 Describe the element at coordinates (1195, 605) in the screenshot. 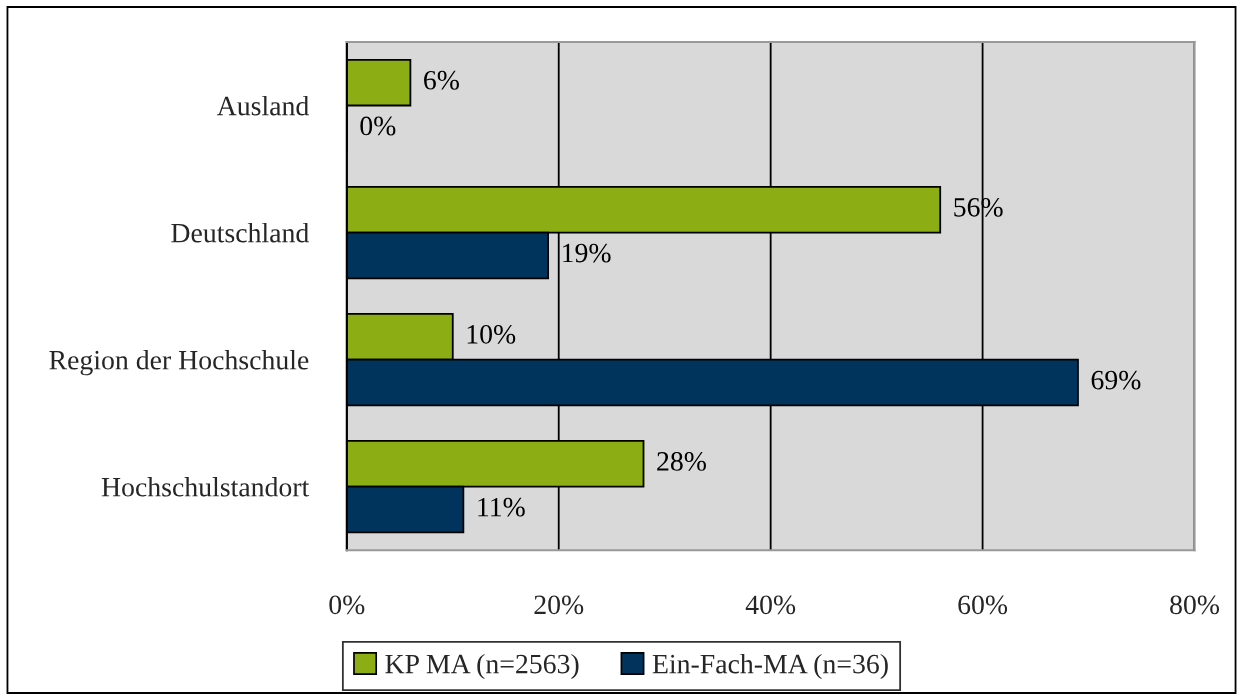

I see `x-tick-label: 80%` at that location.